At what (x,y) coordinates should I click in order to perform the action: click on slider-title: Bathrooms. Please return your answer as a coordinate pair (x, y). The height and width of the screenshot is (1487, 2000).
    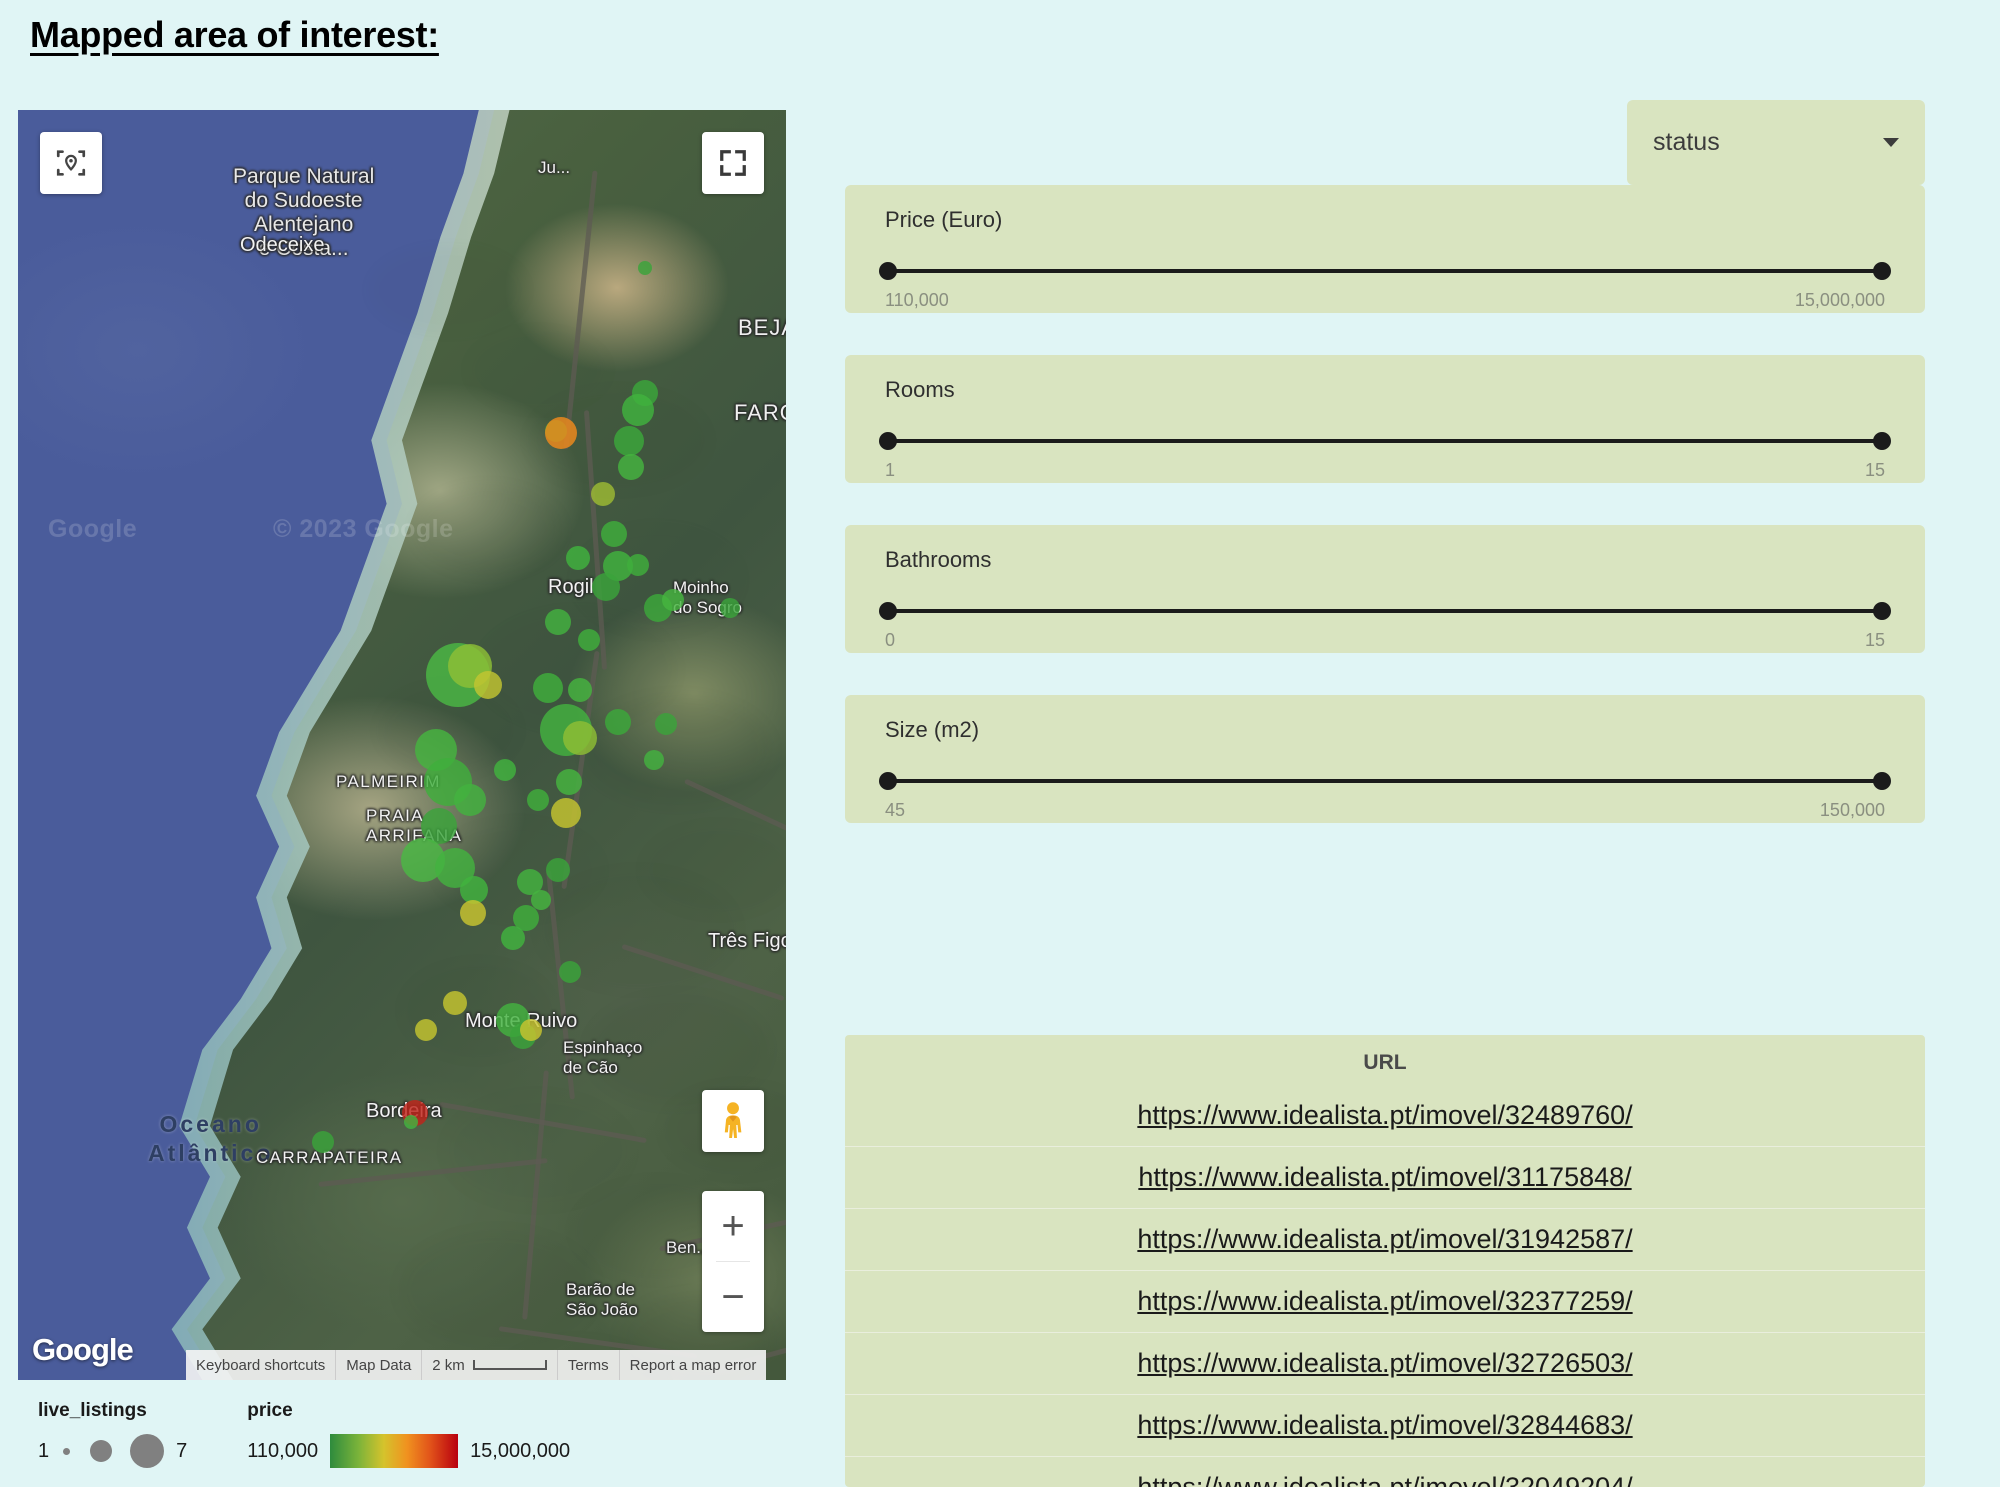
    Looking at the image, I should click on (938, 559).